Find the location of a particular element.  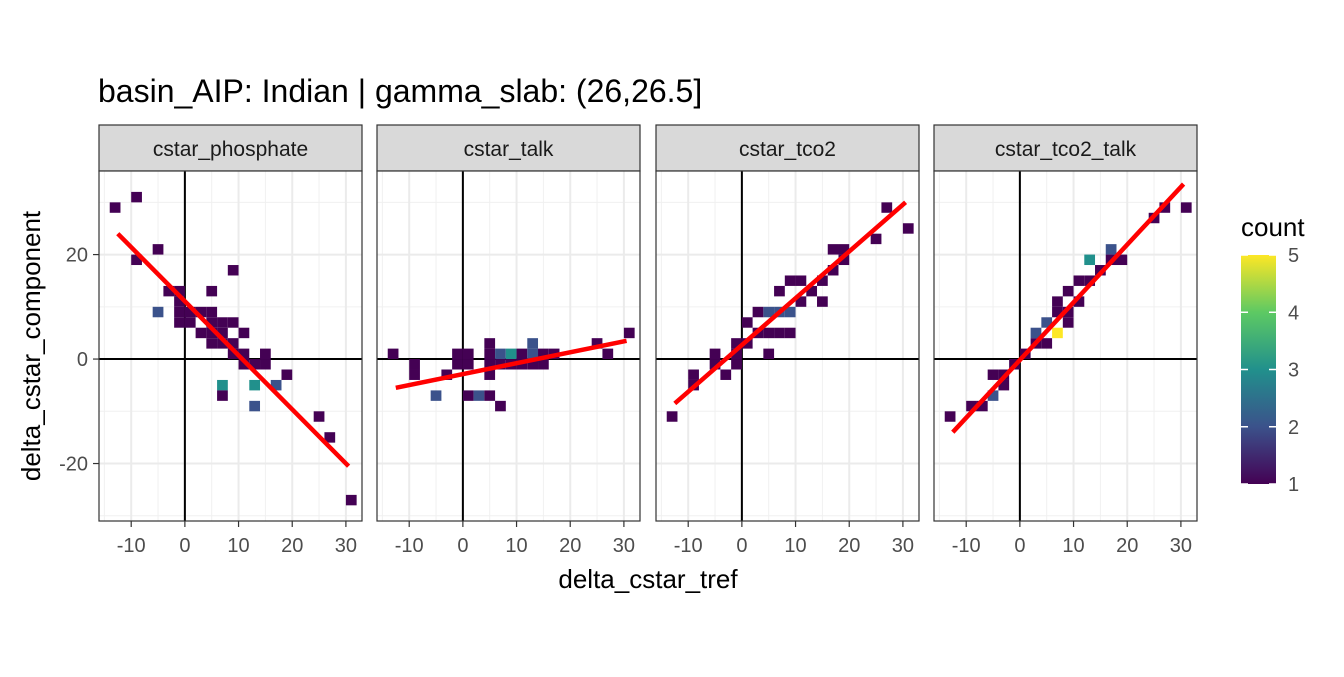

fit-line is located at coordinates (790, 303).